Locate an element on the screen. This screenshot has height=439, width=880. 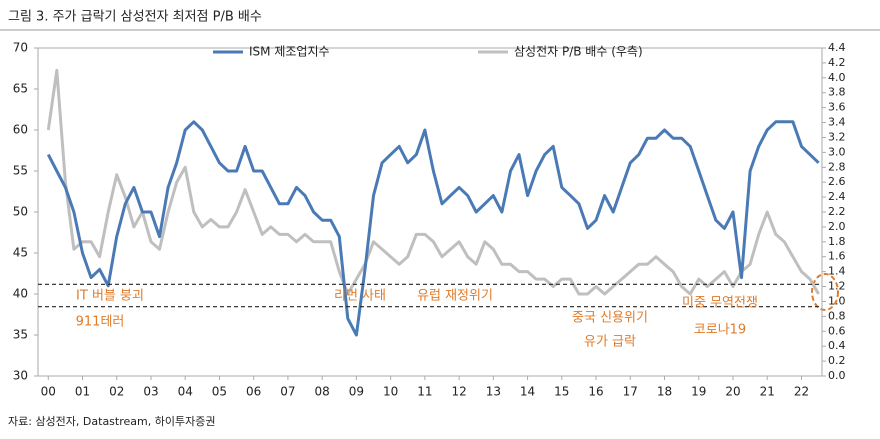
y2-tick-label: 2.2 is located at coordinates (837, 211).